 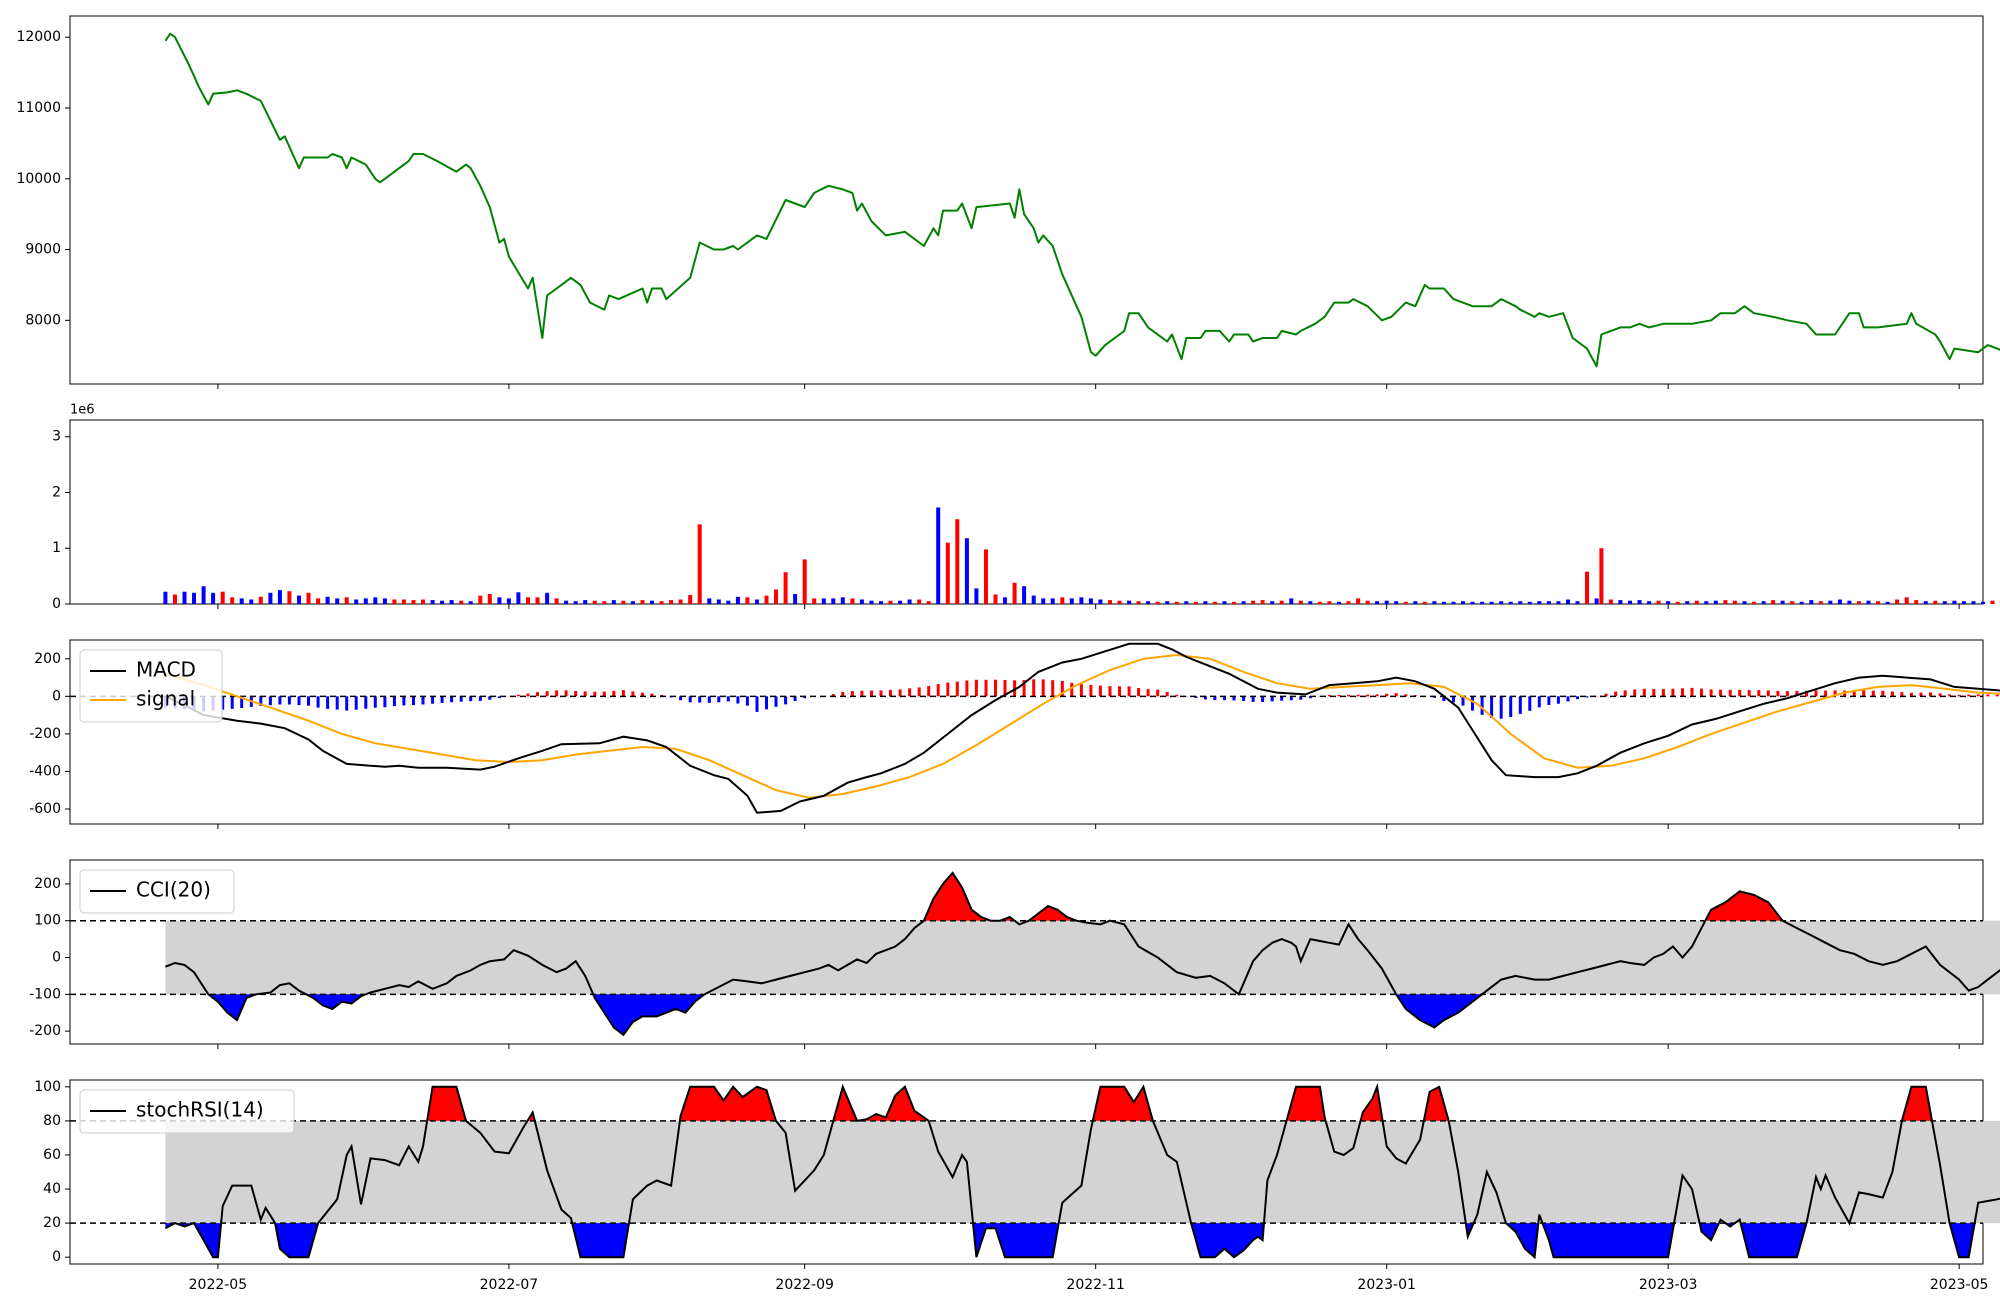 I want to click on stochrsi-ytick-label: 20, so click(x=52, y=1223).